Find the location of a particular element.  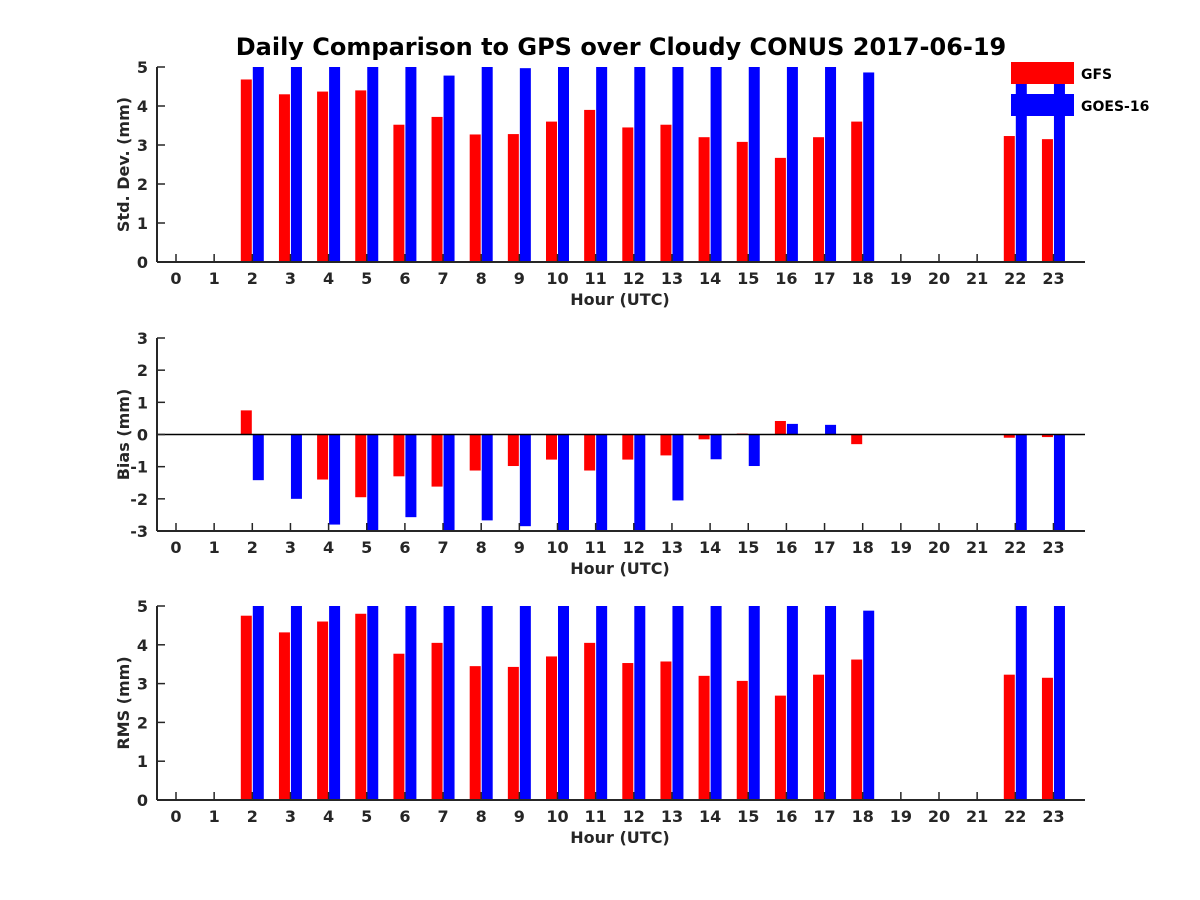

x-tick-label: 20 is located at coordinates (939, 547).